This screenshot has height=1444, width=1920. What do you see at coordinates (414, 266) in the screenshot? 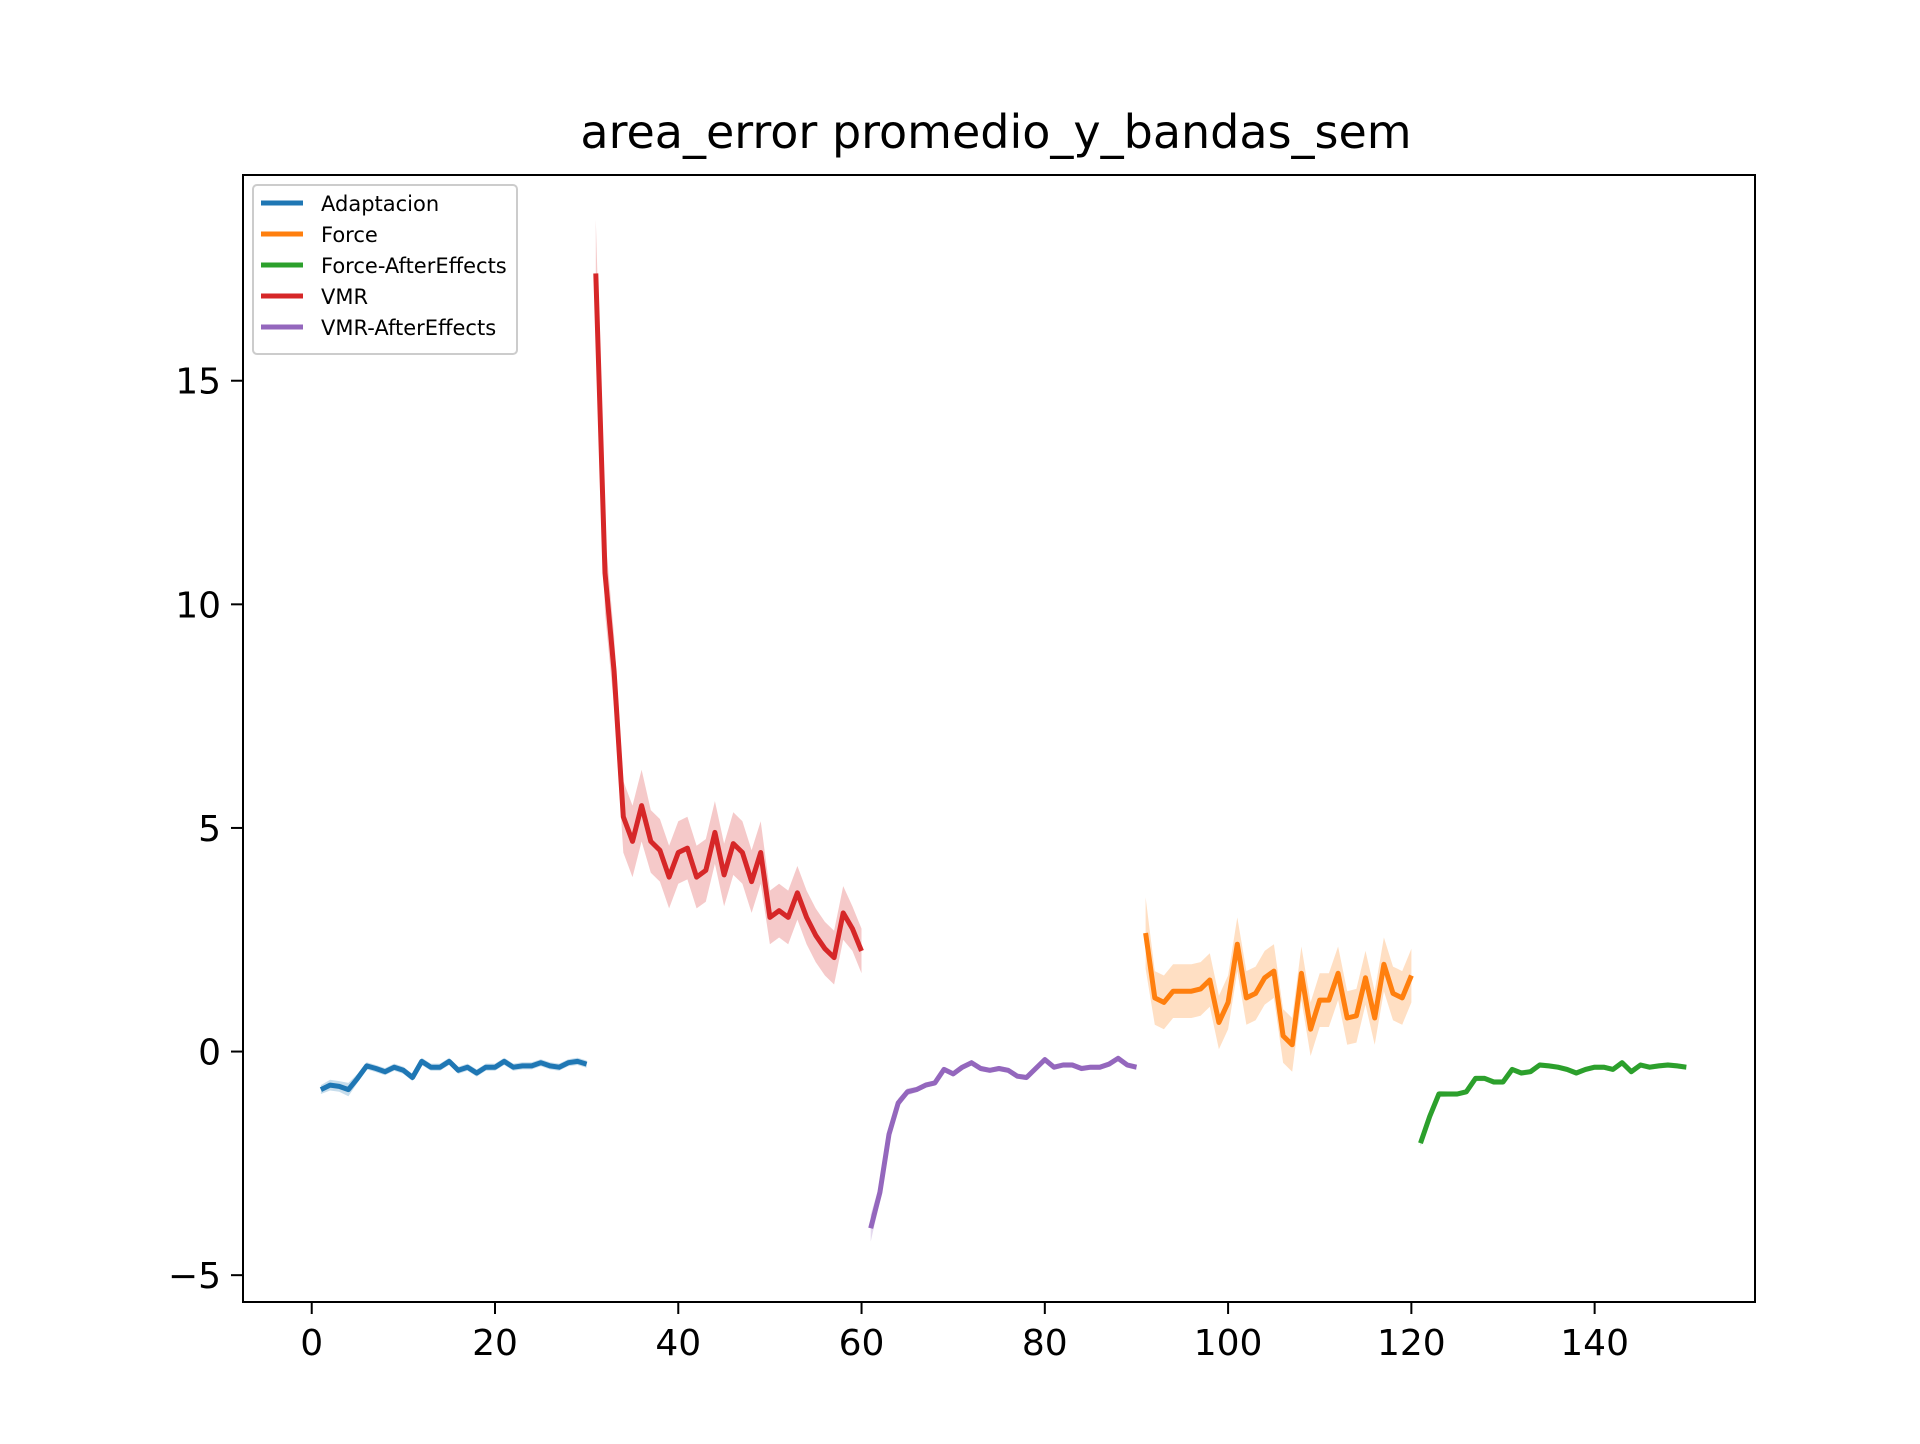
I see `legend-label-force-aftereffects: Force-AfterEffects` at bounding box center [414, 266].